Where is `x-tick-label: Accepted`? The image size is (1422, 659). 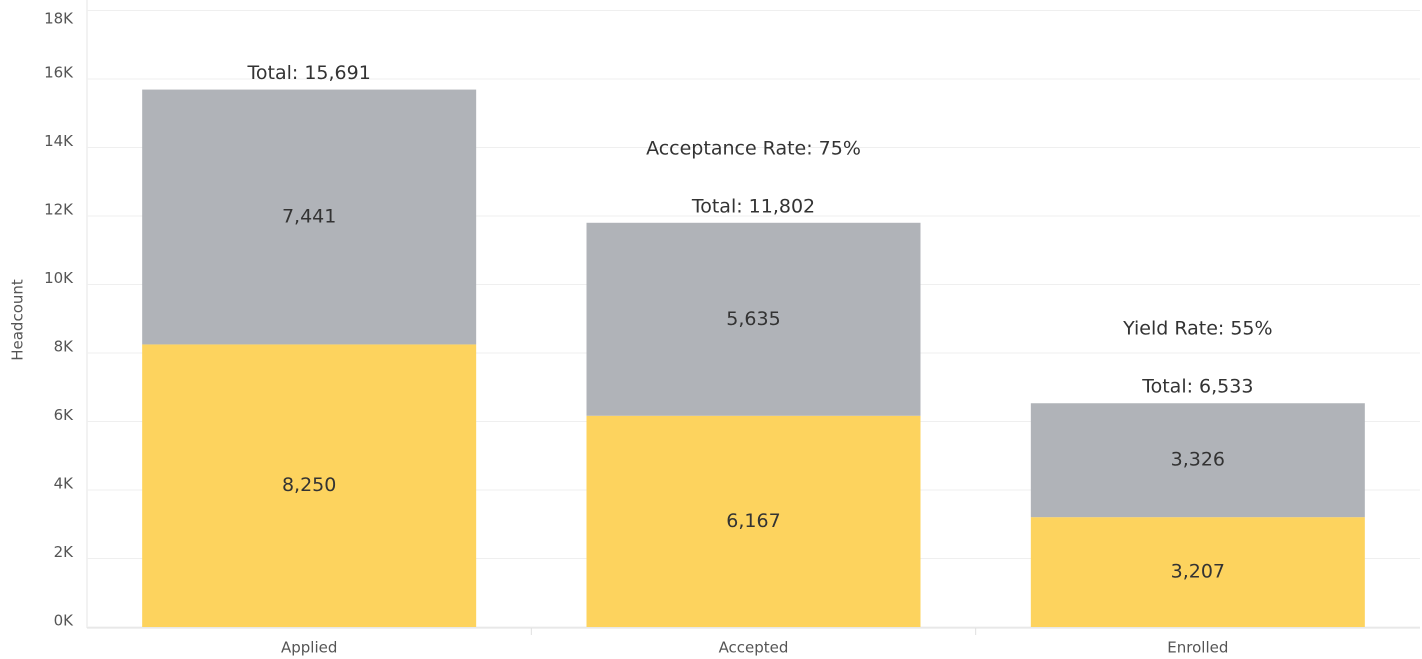 x-tick-label: Accepted is located at coordinates (754, 648).